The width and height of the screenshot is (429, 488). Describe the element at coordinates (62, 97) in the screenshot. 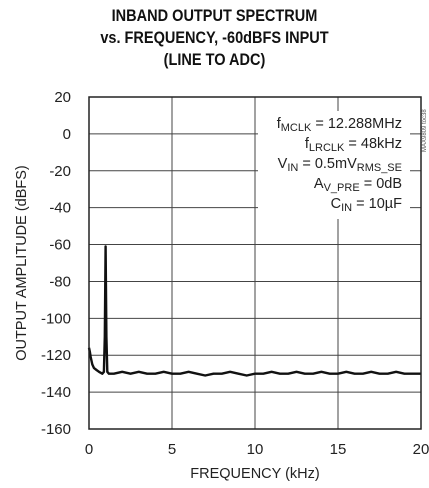

I see `y-tick-label-0: 20` at that location.